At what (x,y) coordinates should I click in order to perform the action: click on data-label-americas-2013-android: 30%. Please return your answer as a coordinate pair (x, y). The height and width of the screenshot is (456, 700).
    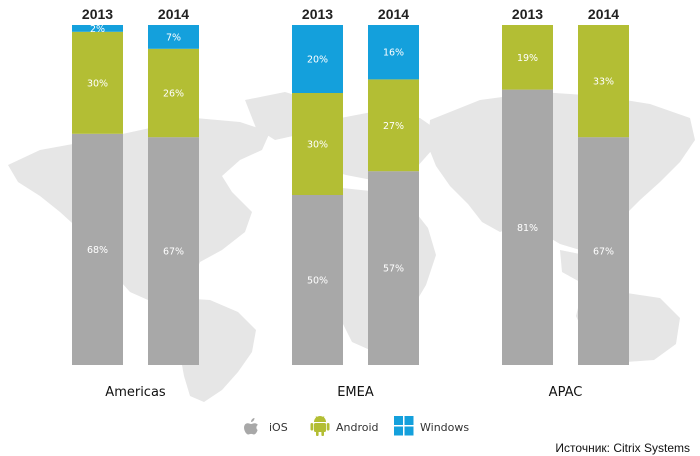
    Looking at the image, I should click on (97, 83).